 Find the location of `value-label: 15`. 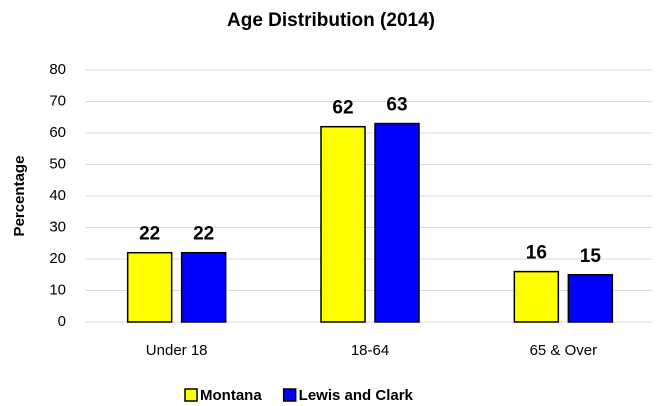

value-label: 15 is located at coordinates (591, 256).